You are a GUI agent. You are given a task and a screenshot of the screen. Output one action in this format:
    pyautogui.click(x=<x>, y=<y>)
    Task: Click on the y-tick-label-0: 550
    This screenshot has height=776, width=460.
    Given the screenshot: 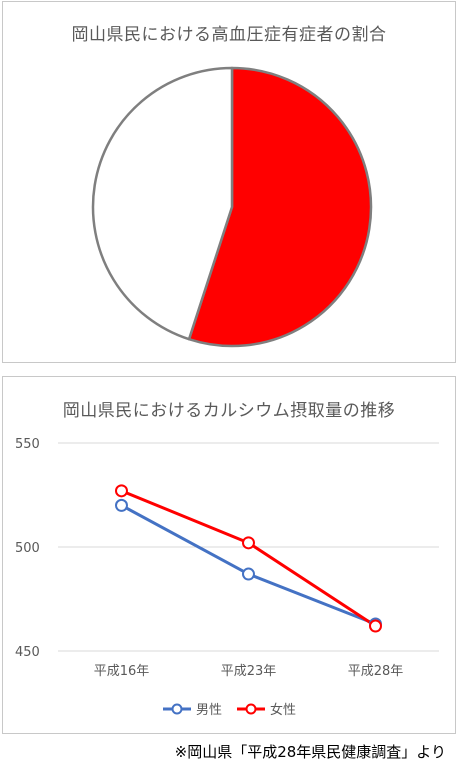 What is the action you would take?
    pyautogui.click(x=27, y=444)
    